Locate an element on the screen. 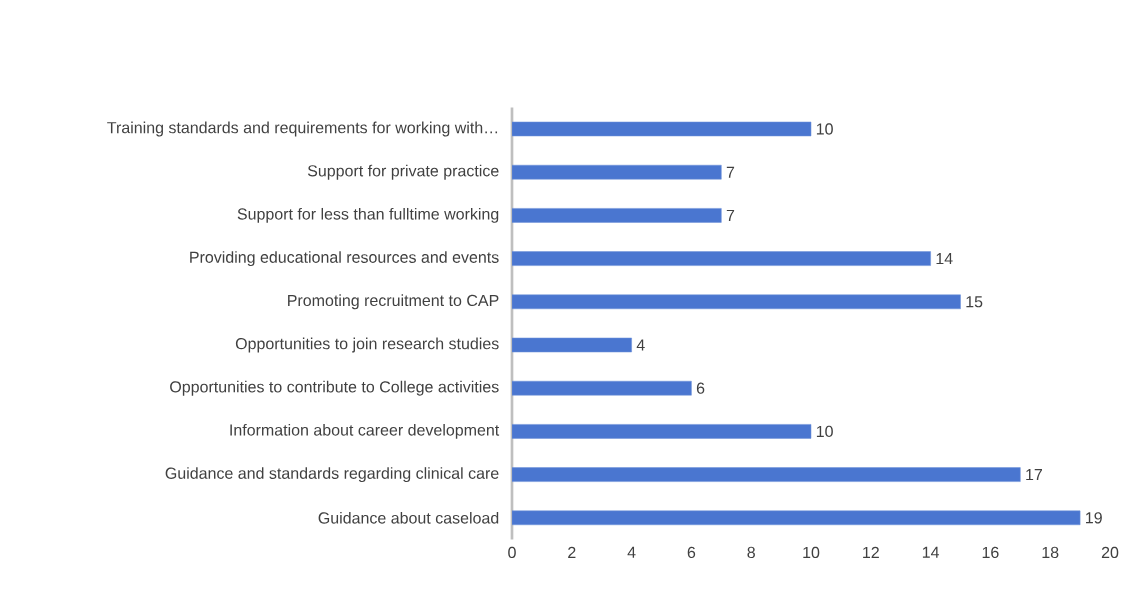  x-tick-label: 10 is located at coordinates (811, 552).